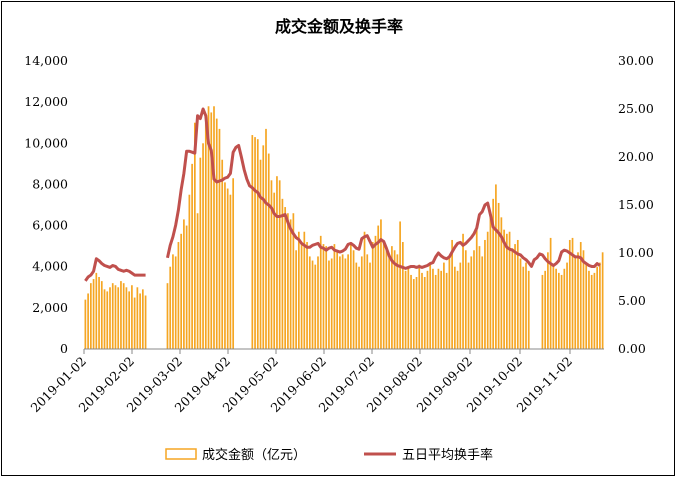 This screenshot has width=678, height=479. I want to click on left-tick-label: 0, so click(64, 348).